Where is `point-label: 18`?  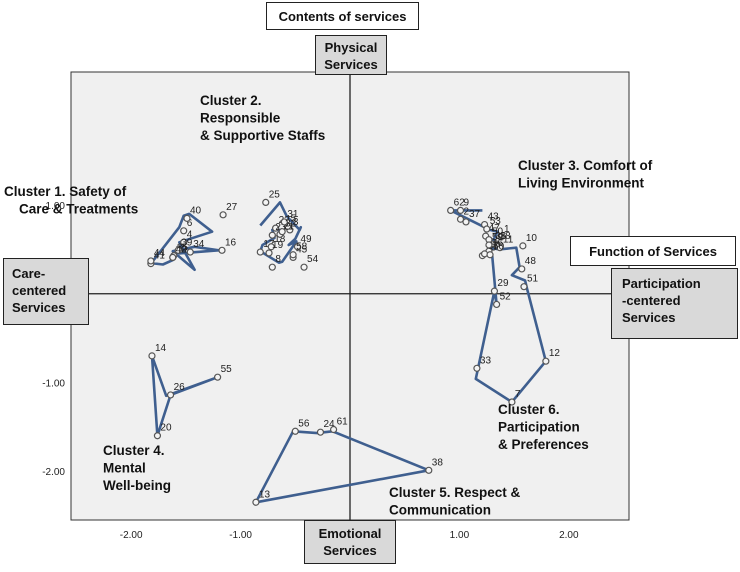
point-label: 18 is located at coordinates (280, 239).